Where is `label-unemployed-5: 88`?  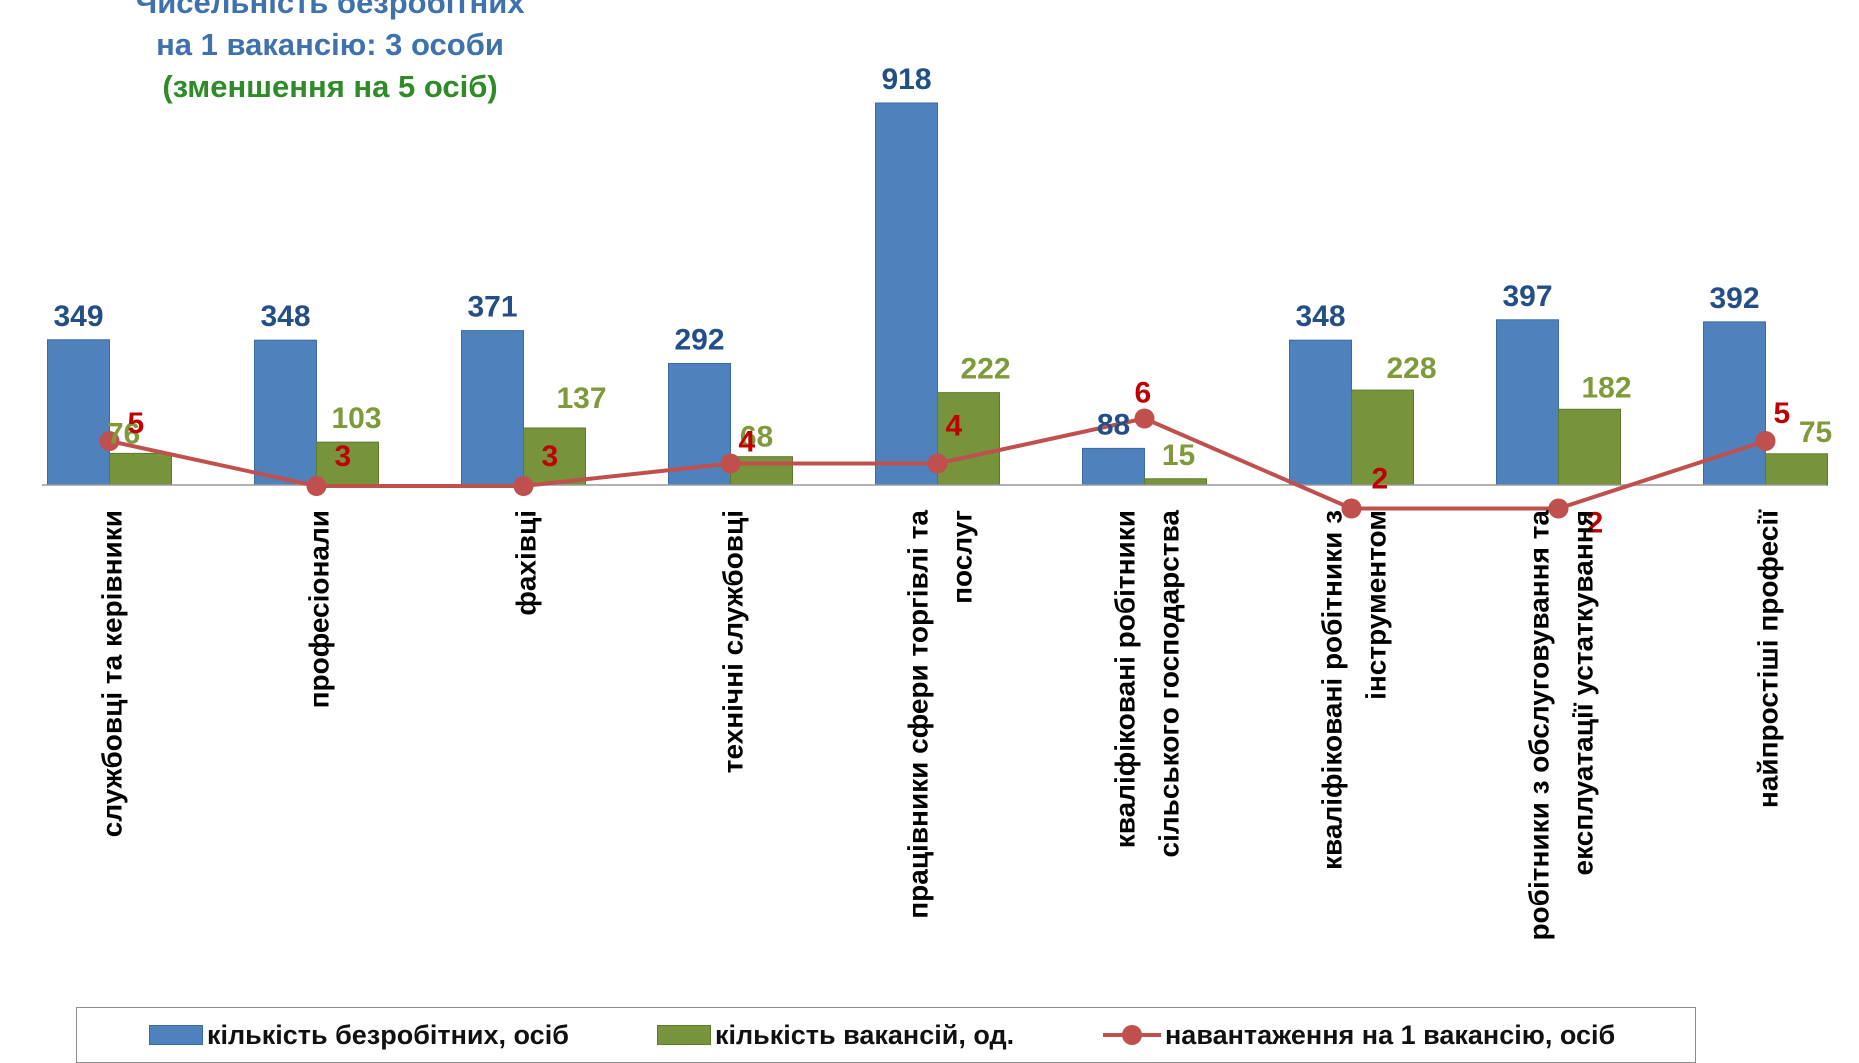 label-unemployed-5: 88 is located at coordinates (1113, 424).